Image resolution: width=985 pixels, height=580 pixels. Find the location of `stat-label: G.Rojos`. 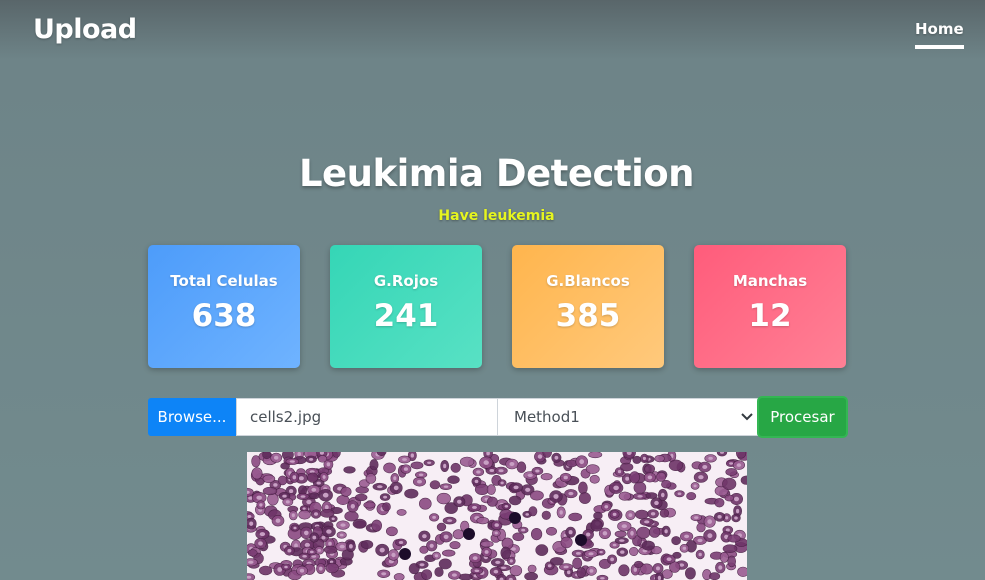

stat-label: G.Rojos is located at coordinates (406, 281).